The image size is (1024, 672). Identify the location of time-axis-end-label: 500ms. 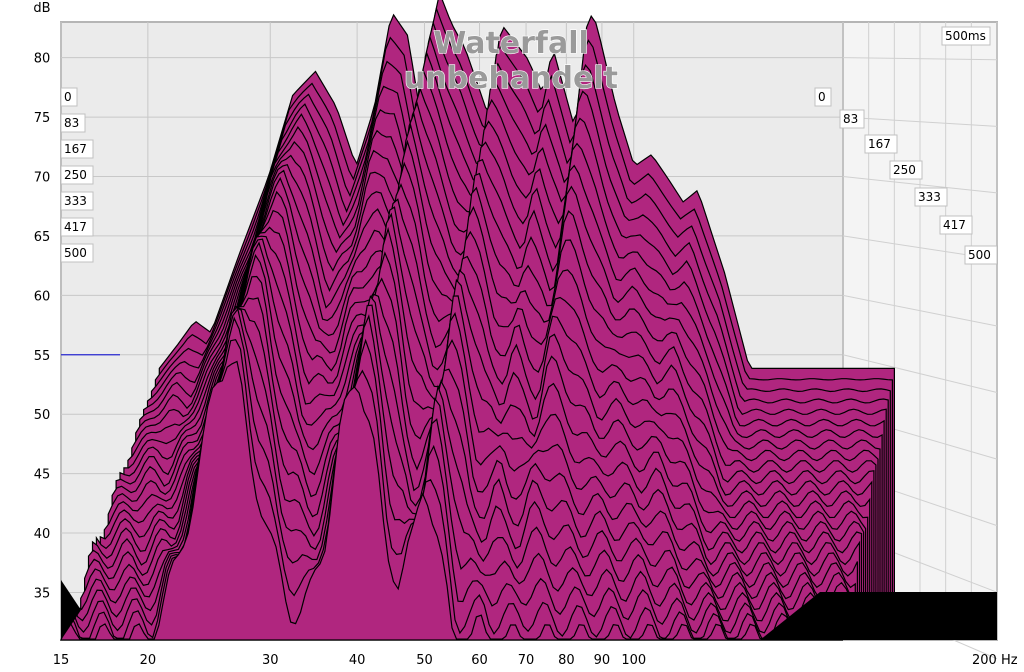
(965, 36).